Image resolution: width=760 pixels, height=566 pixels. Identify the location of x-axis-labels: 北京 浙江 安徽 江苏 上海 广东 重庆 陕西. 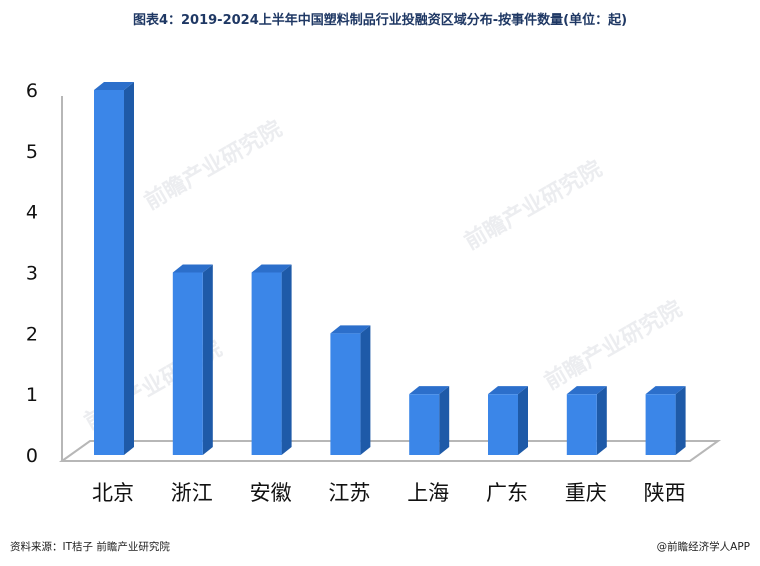
(389, 493).